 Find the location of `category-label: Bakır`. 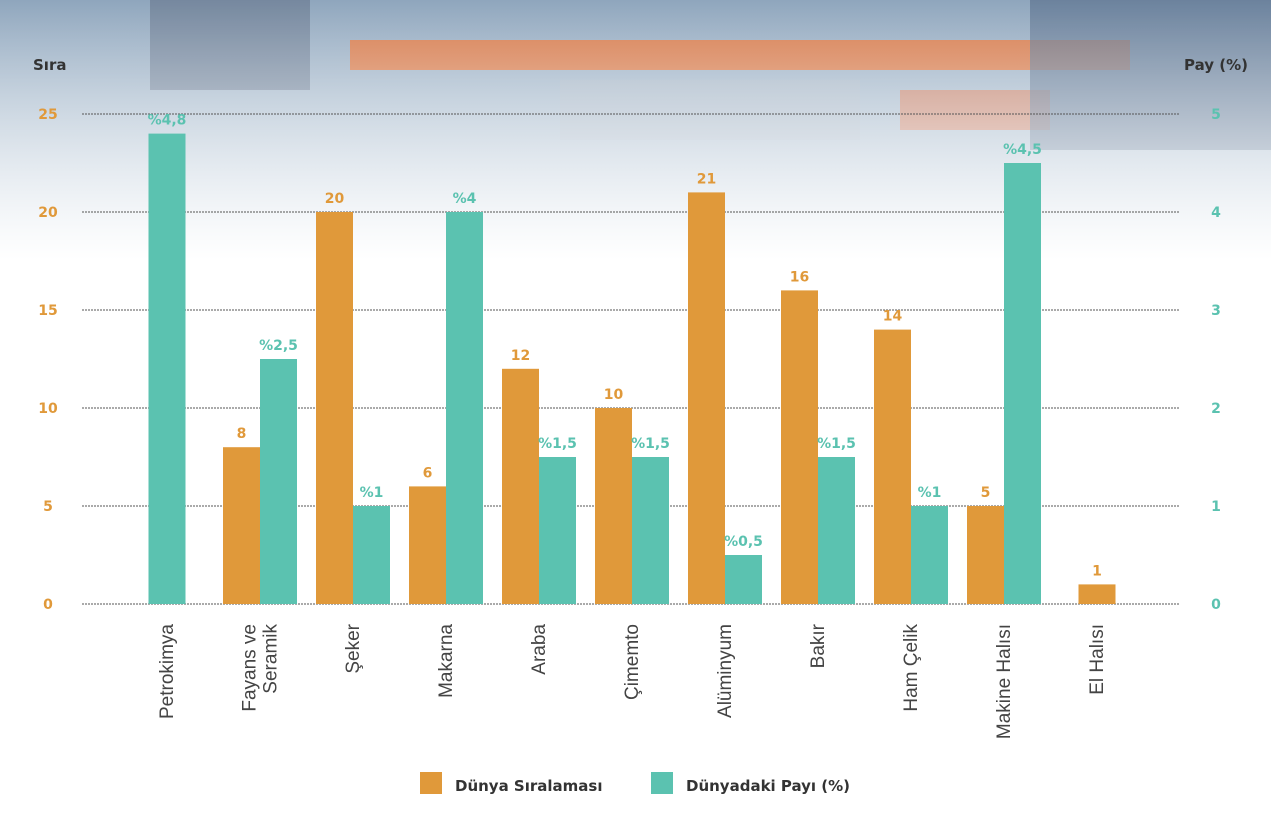

category-label: Bakır is located at coordinates (818, 645).